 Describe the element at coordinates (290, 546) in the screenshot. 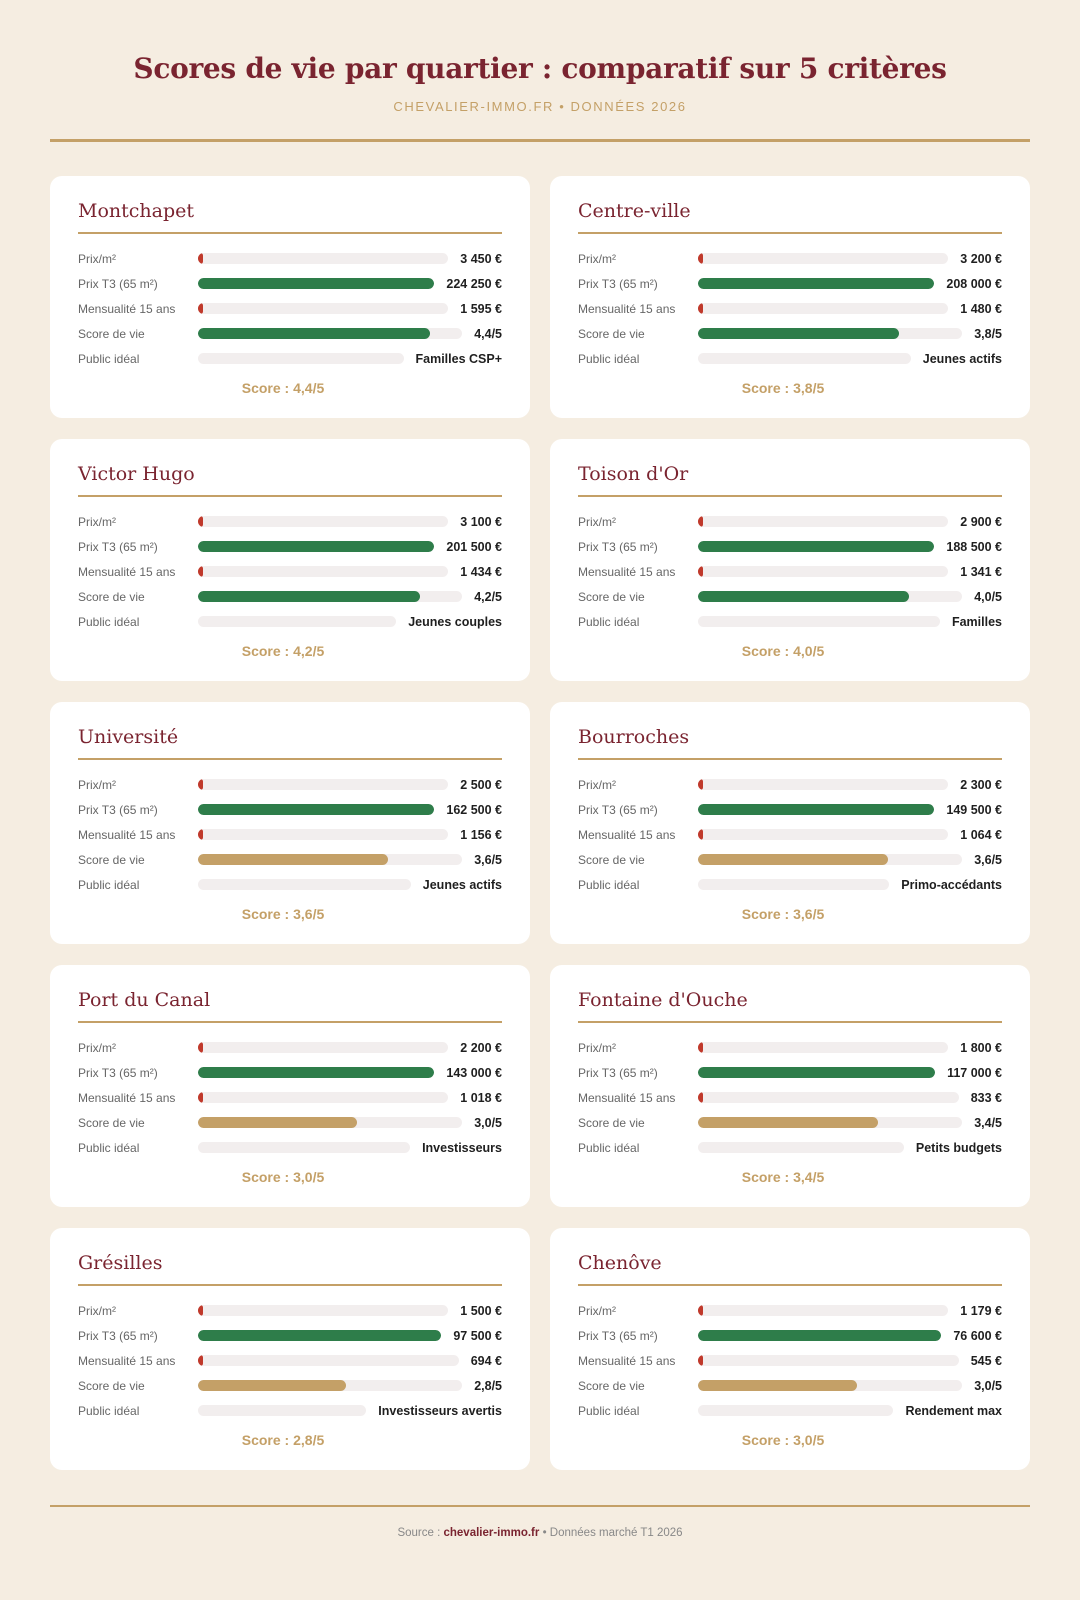

I see `prix-t3-row: Prix T3 (65 m²) 201 500 €` at that location.